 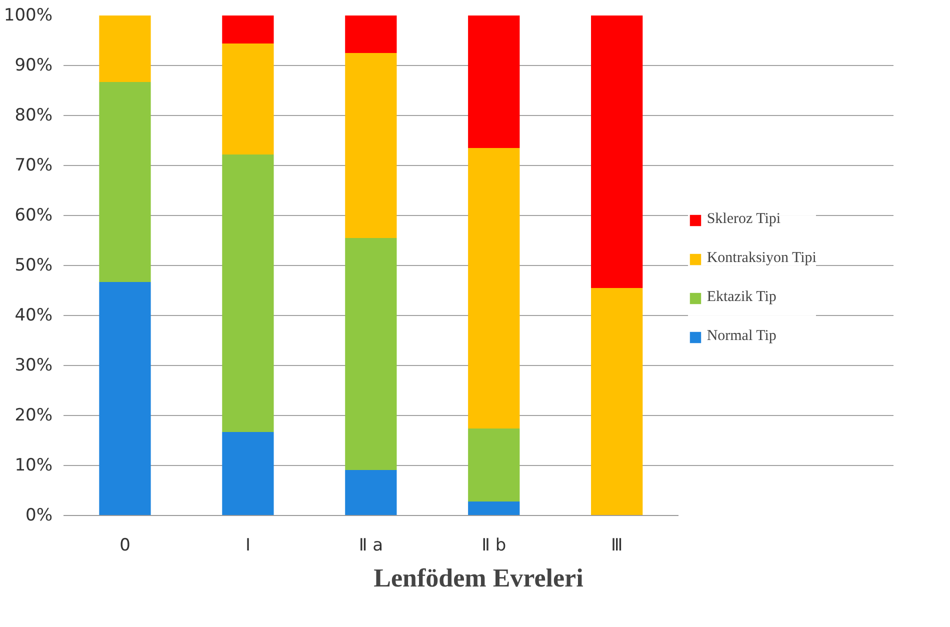 What do you see at coordinates (33, 266) in the screenshot?
I see `y-tick-label: 50%` at bounding box center [33, 266].